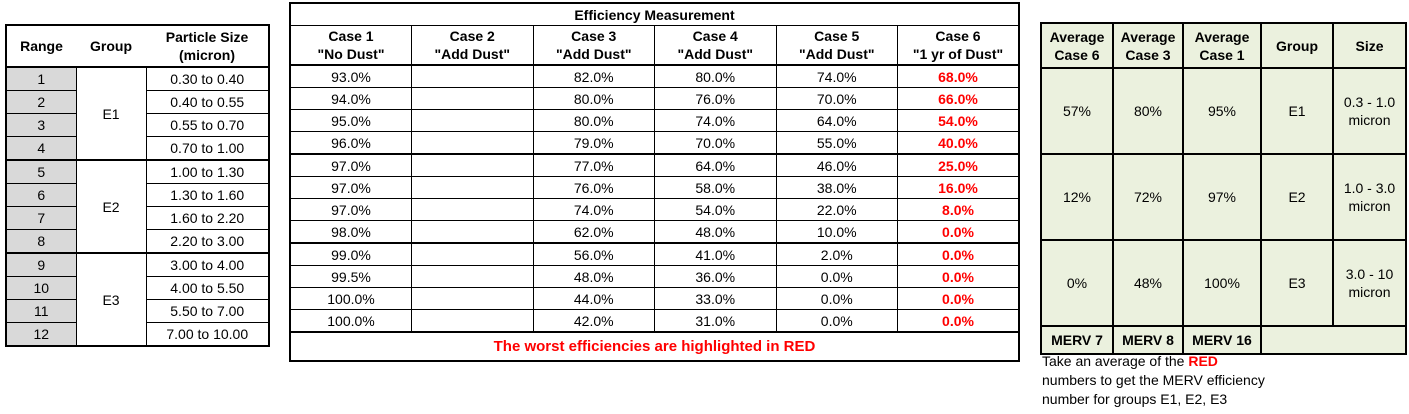 This screenshot has width=1409, height=414. I want to click on range-cell: 3, so click(41, 125).